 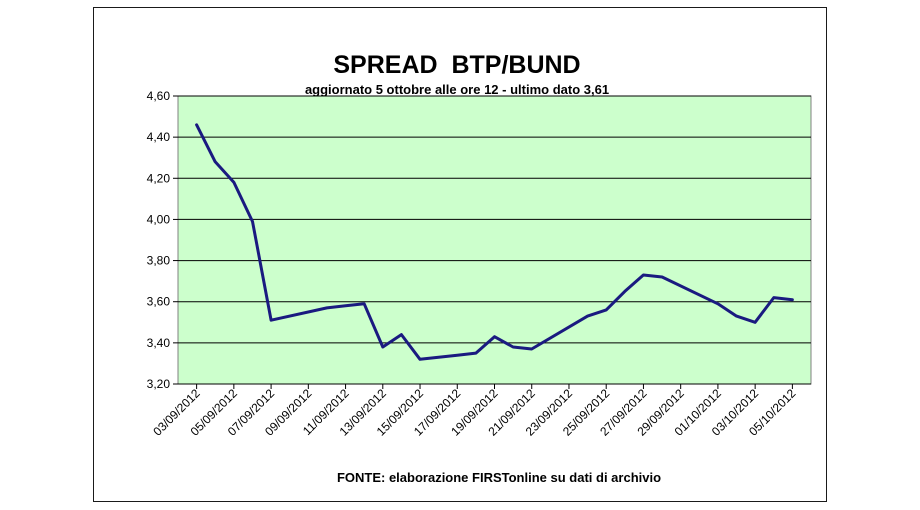 I want to click on y-tick-label: 4,40, so click(x=159, y=137).